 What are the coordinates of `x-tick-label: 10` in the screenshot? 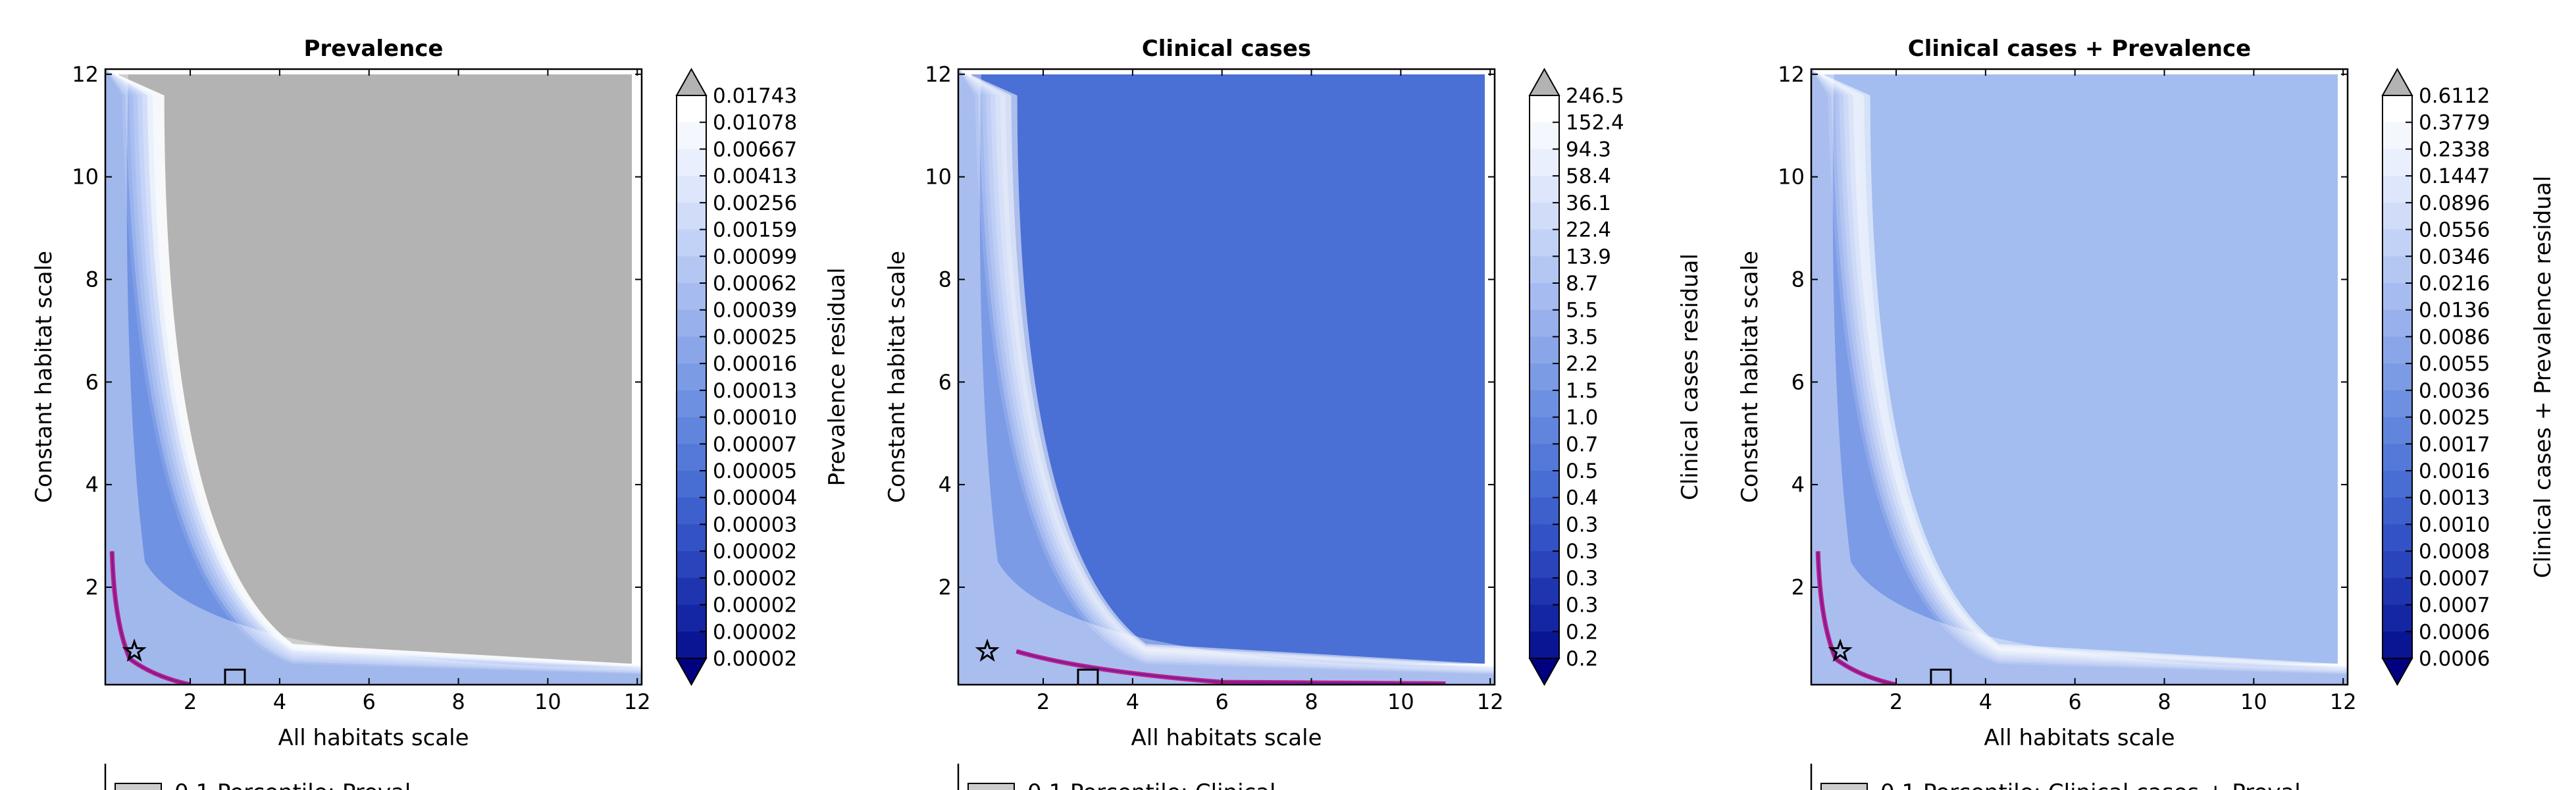 It's located at (1400, 702).